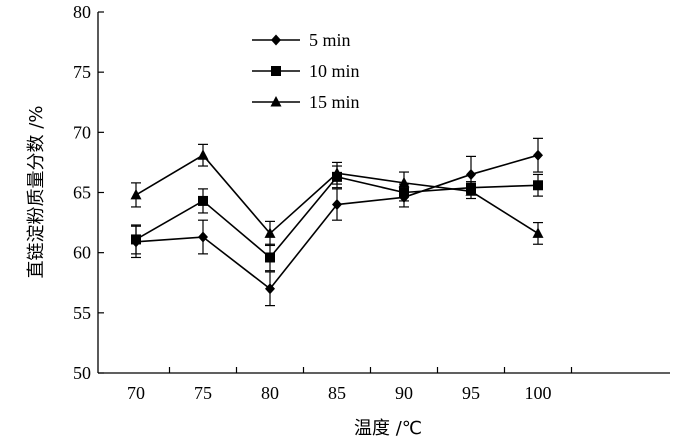 The width and height of the screenshot is (700, 444). Describe the element at coordinates (388, 428) in the screenshot. I see `x-axis-title: 温度 /℃` at that location.